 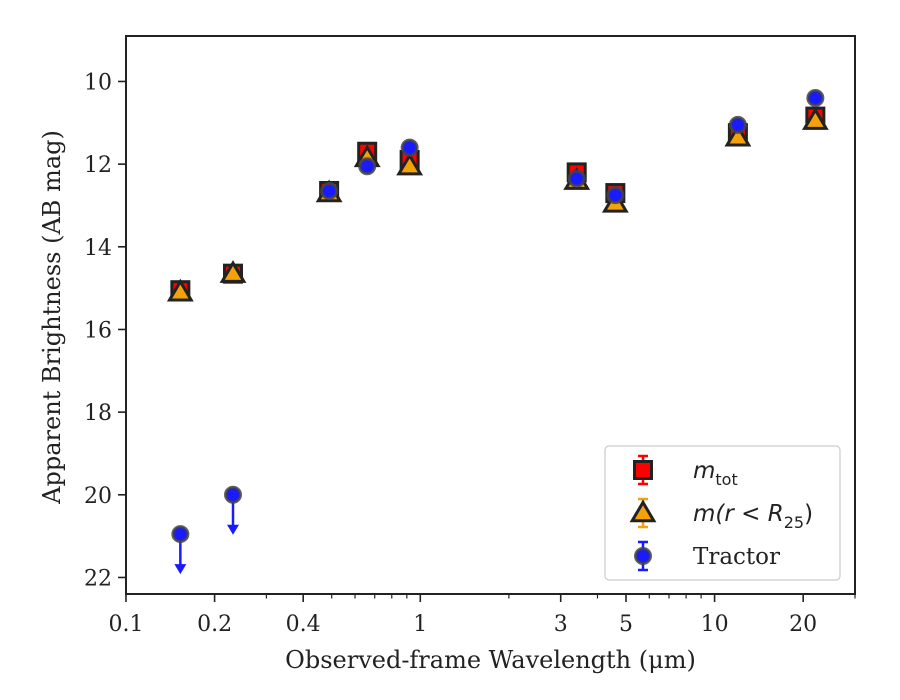 What do you see at coordinates (704, 471) in the screenshot?
I see `legend-label-main: m` at bounding box center [704, 471].